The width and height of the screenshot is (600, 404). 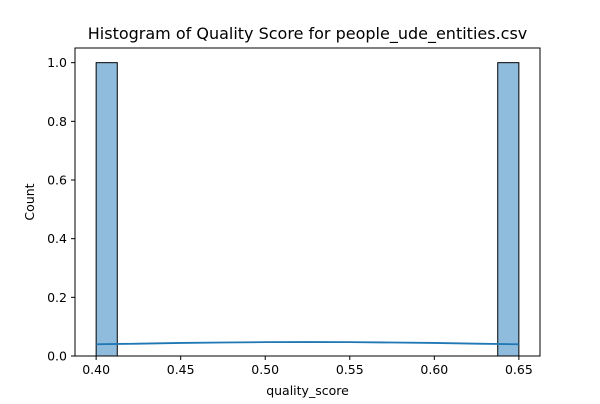 I want to click on y-axis-label: Count, so click(x=29, y=201).